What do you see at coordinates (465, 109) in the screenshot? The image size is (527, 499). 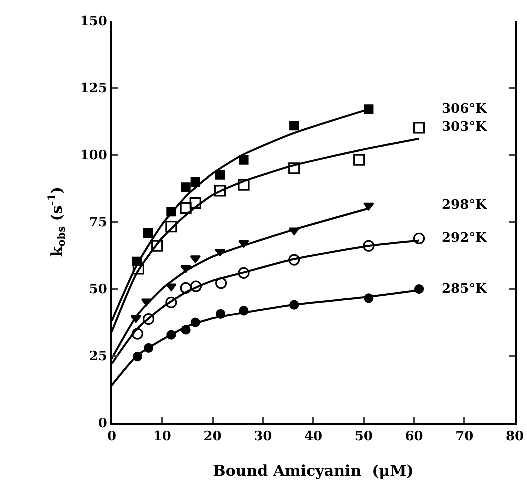 I see `text: 306°K` at bounding box center [465, 109].